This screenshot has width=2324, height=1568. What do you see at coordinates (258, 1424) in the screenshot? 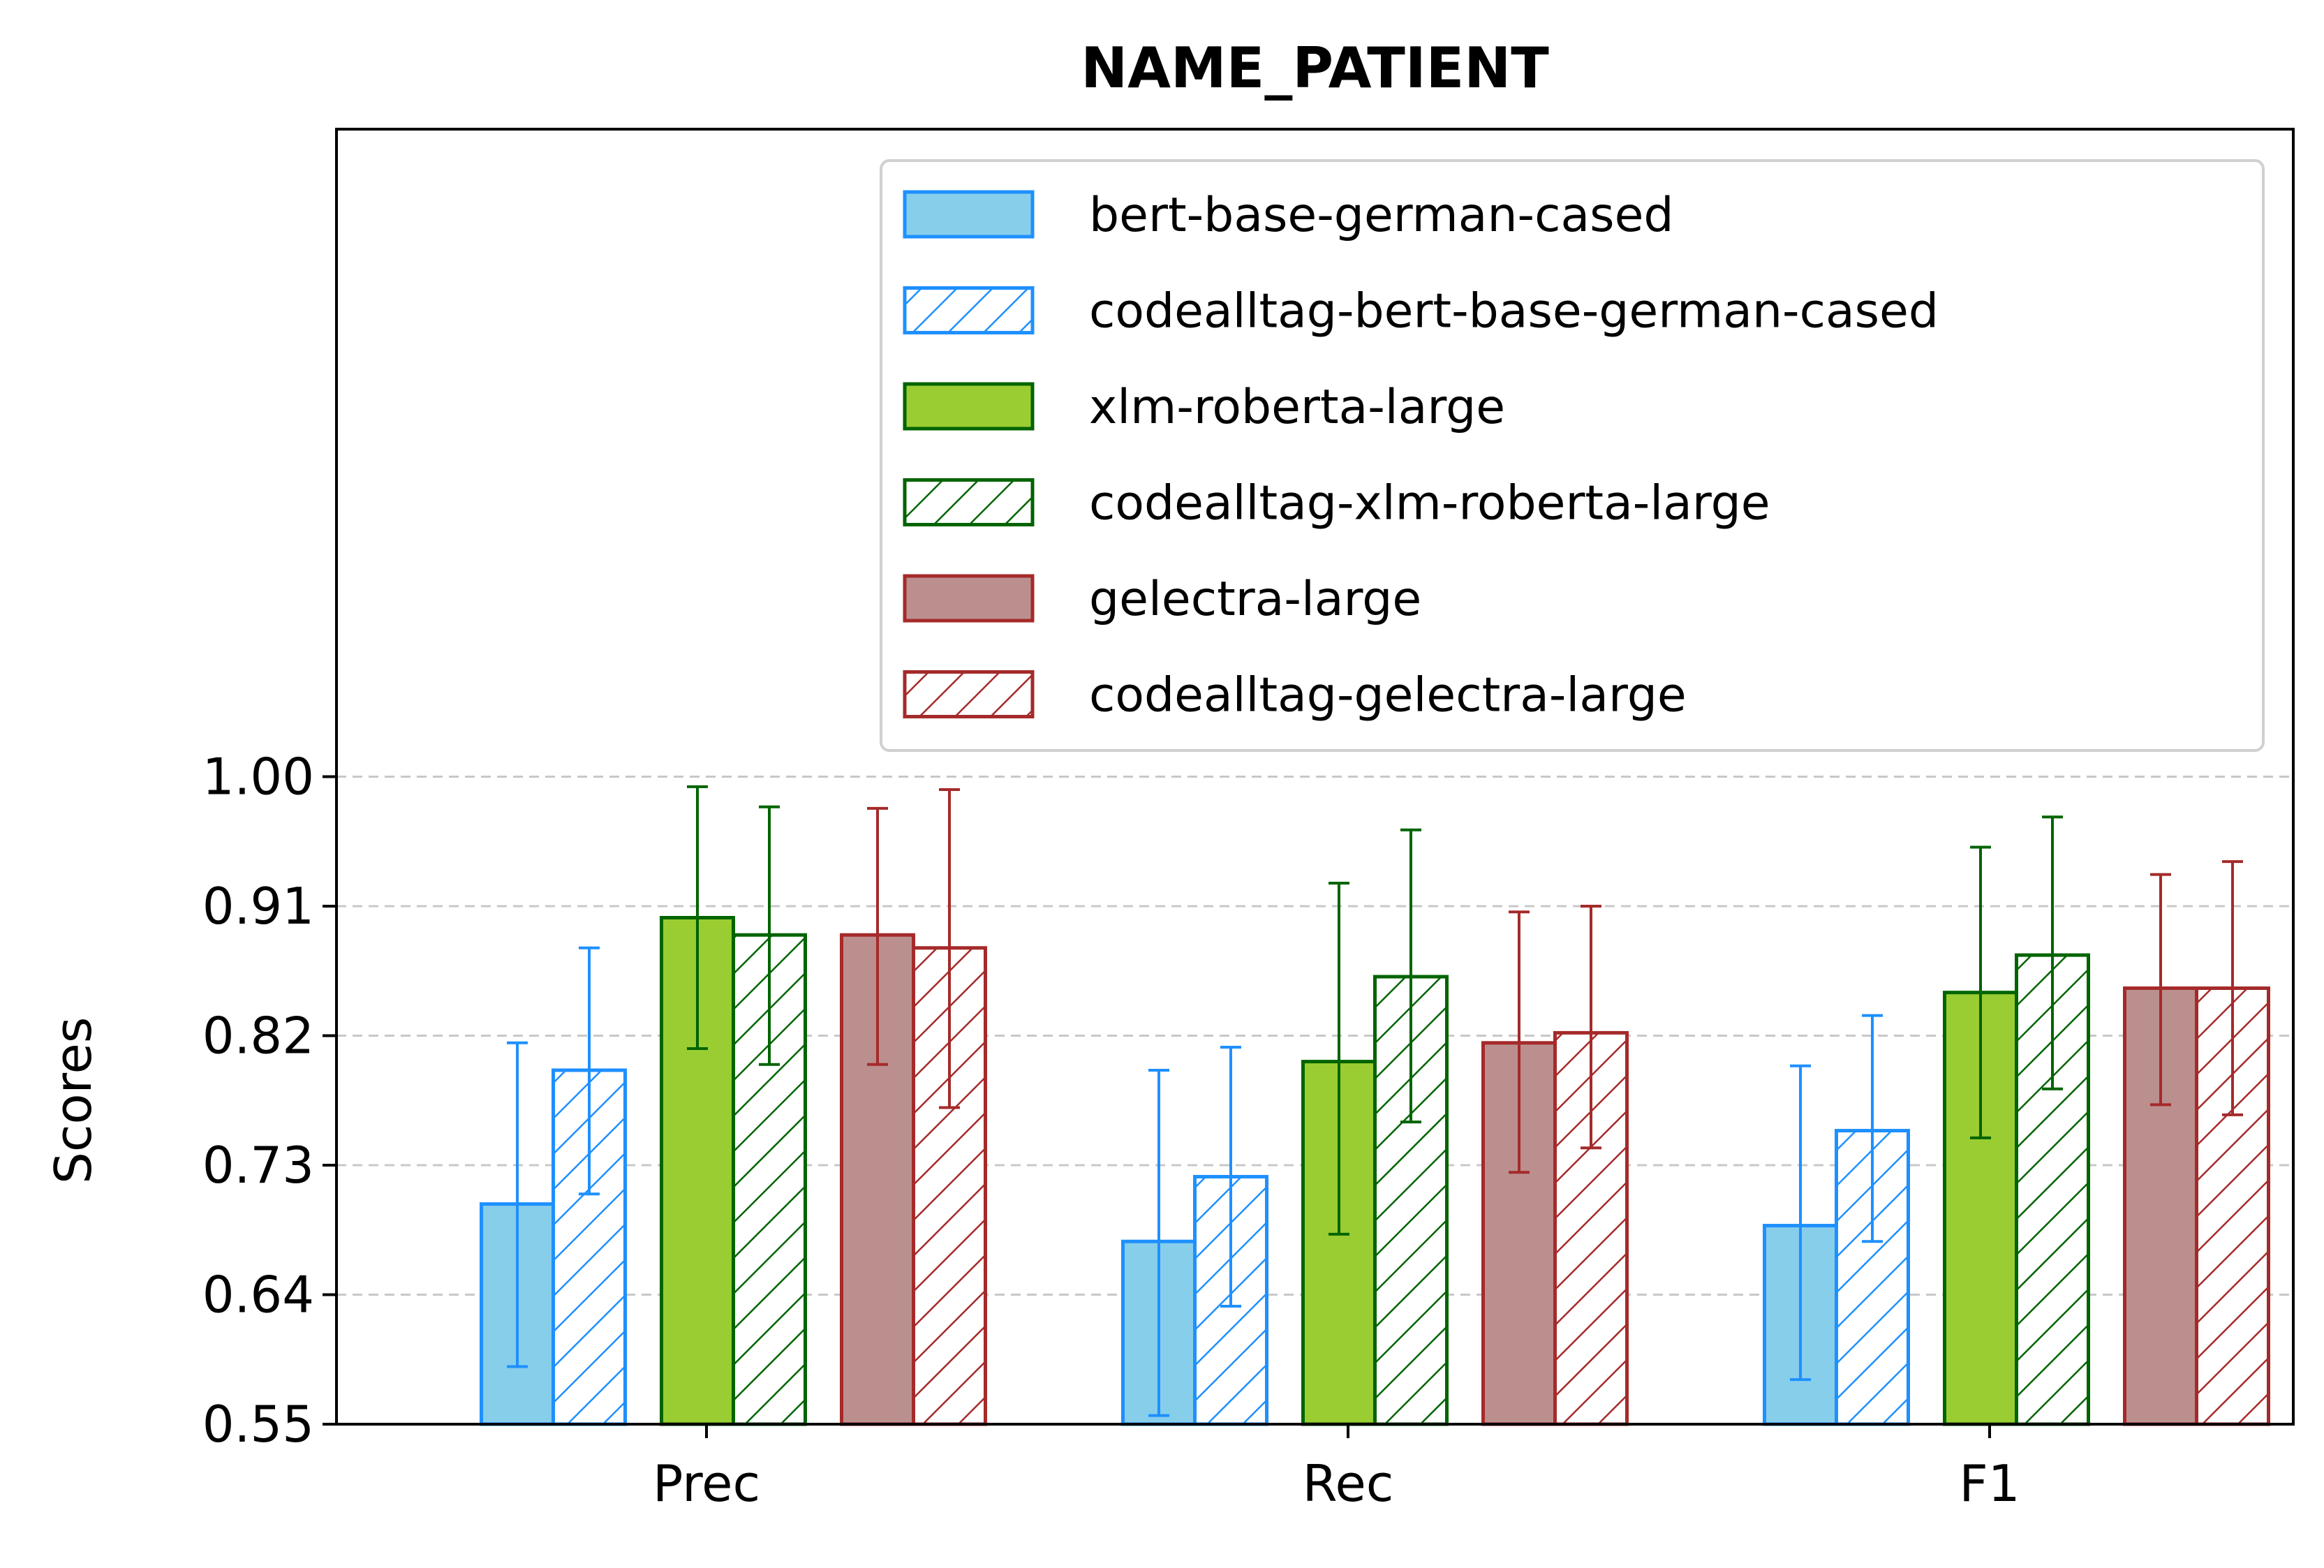
I see `y-tick-label: 0.55` at bounding box center [258, 1424].